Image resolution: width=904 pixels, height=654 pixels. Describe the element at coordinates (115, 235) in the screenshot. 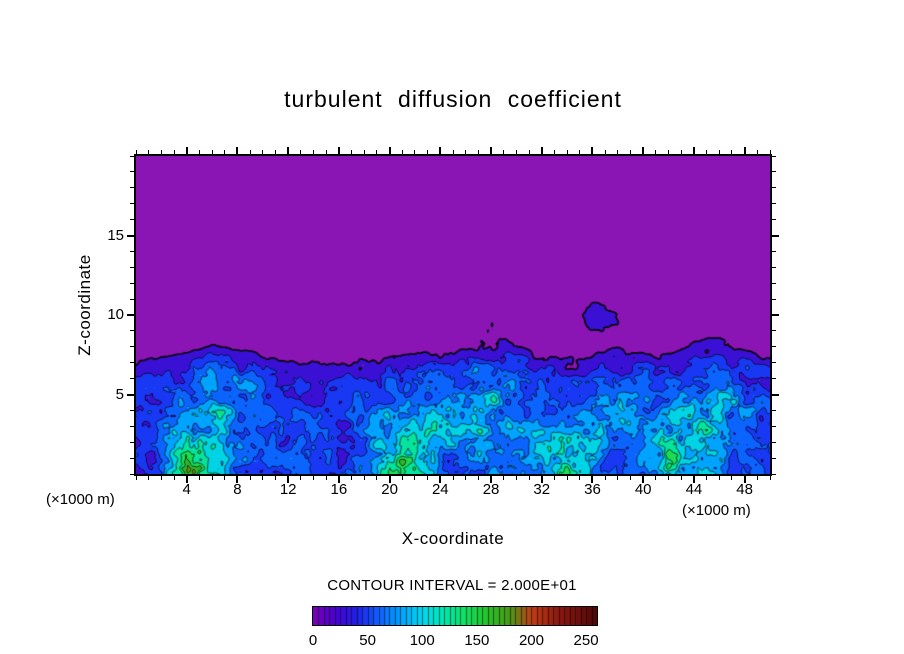

I see `z-tick-label: 15` at that location.